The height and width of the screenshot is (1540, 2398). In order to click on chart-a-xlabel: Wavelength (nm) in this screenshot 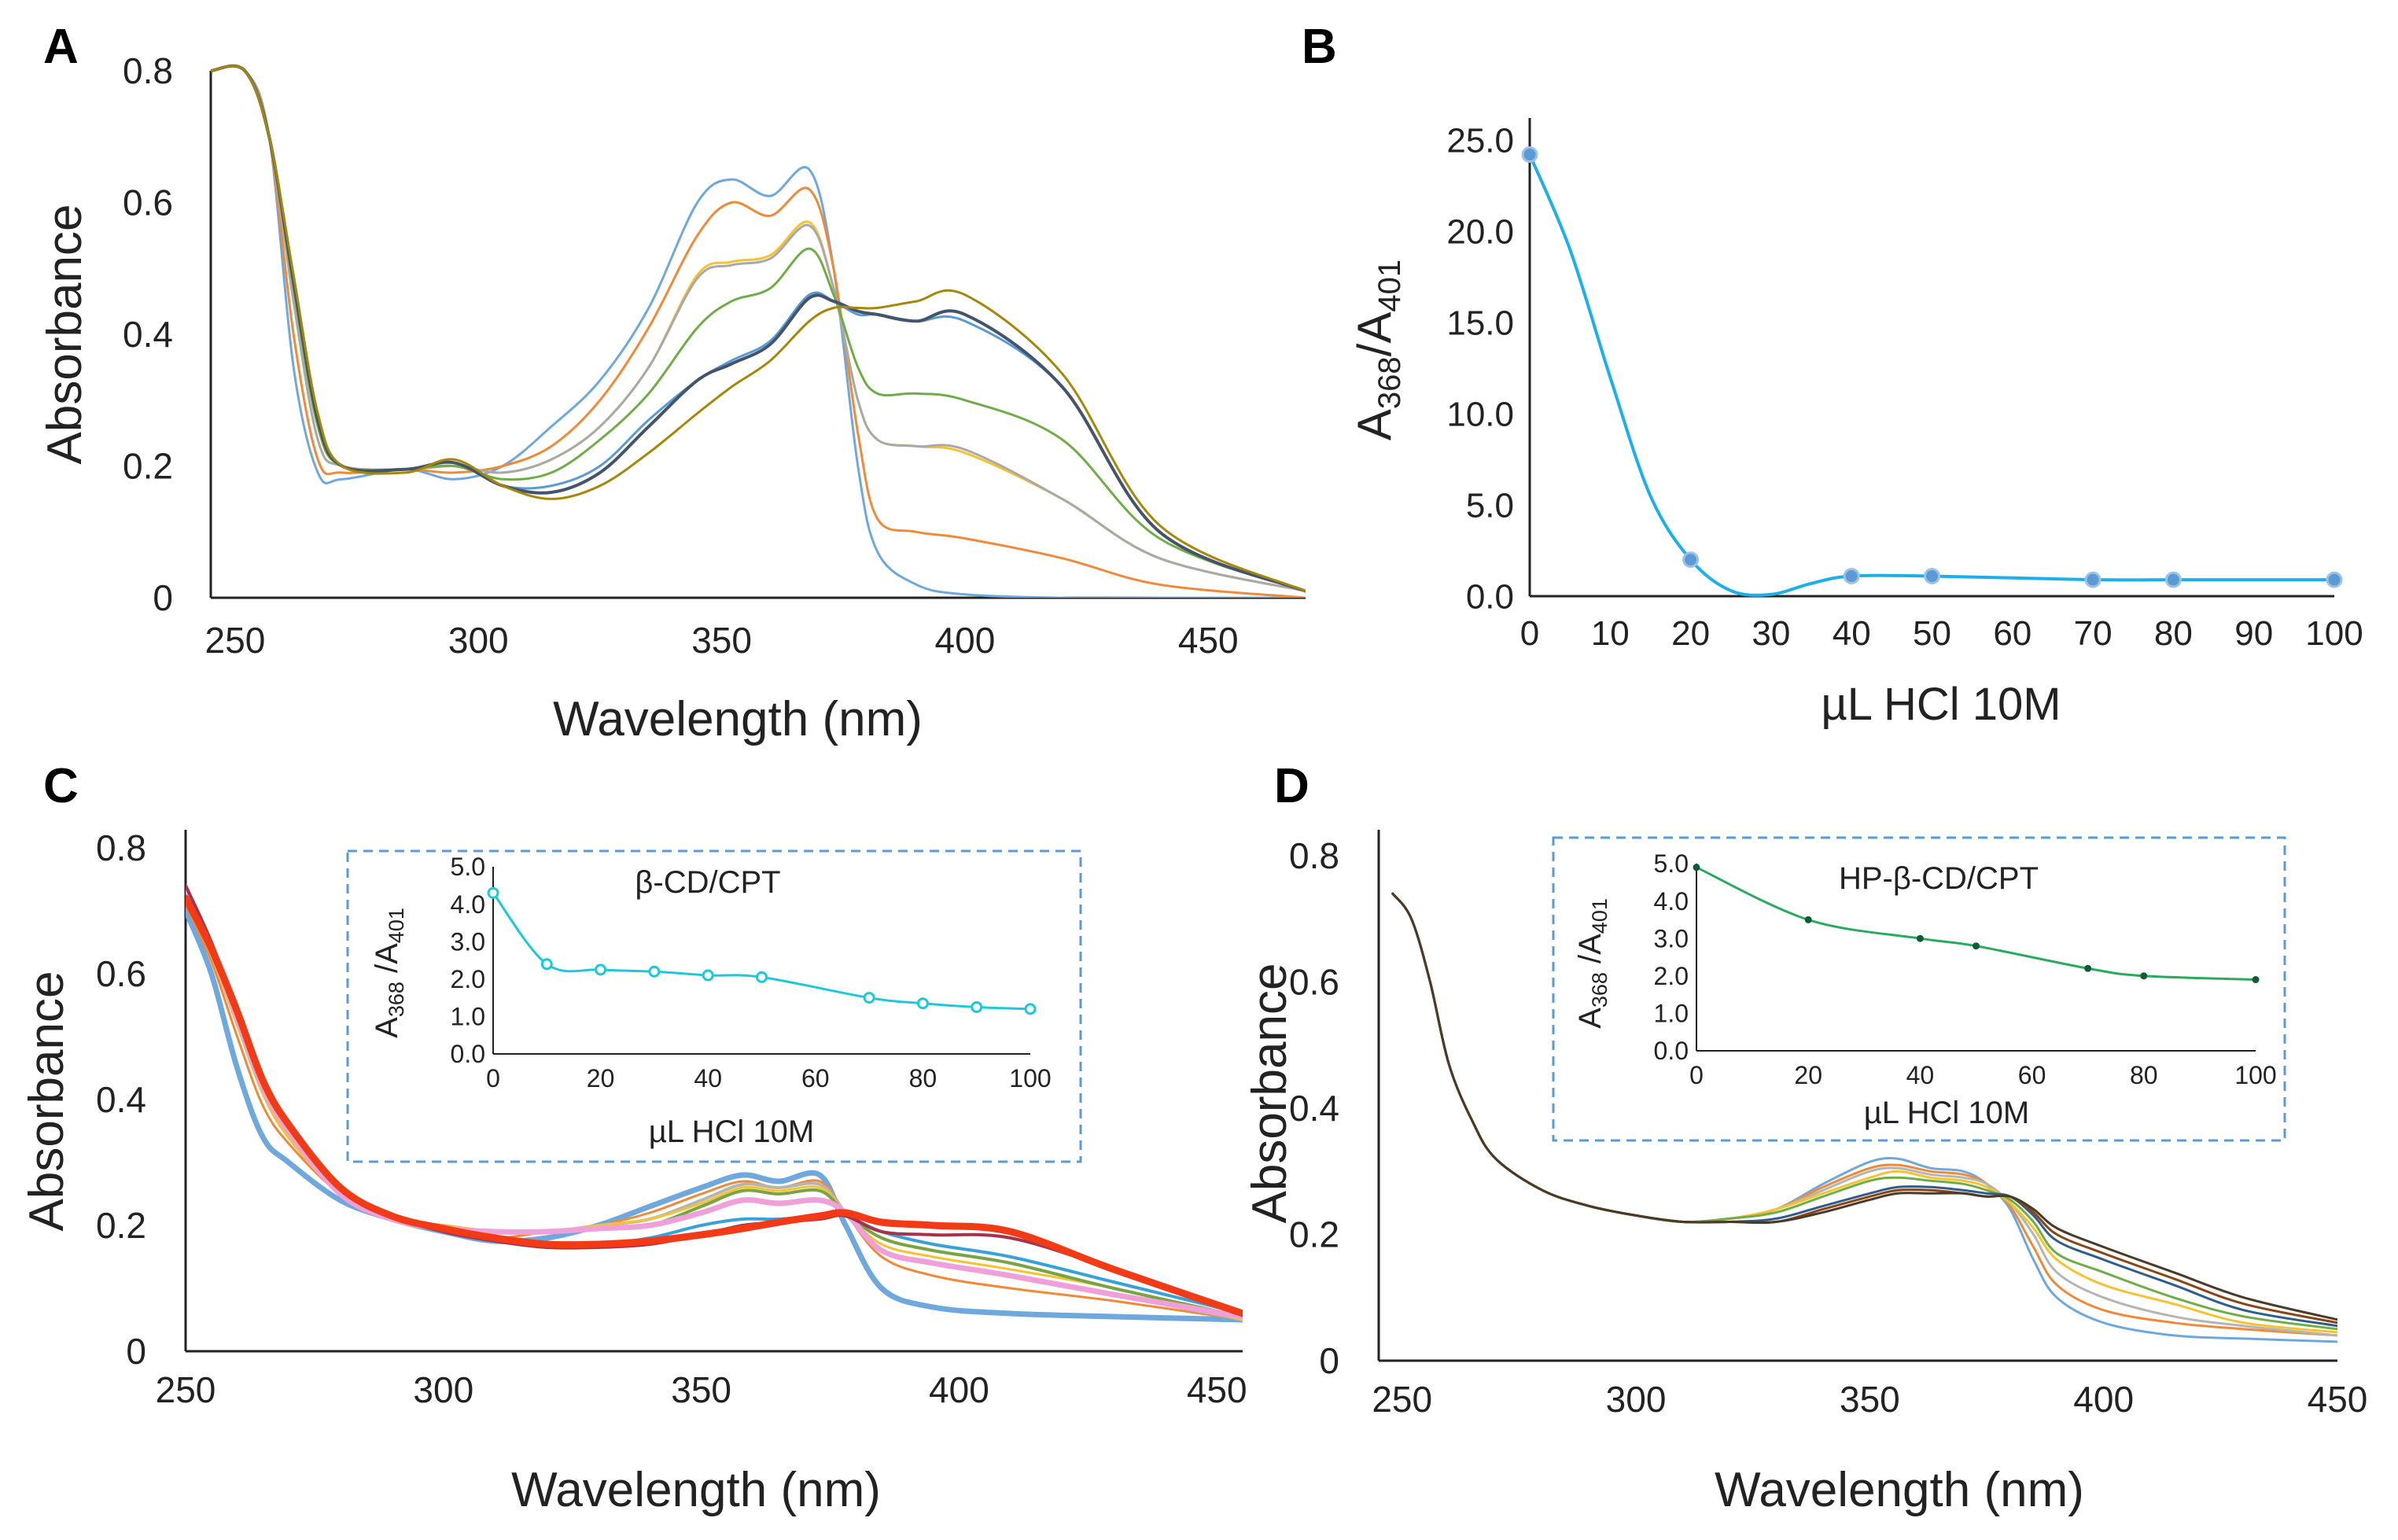, I will do `click(738, 719)`.